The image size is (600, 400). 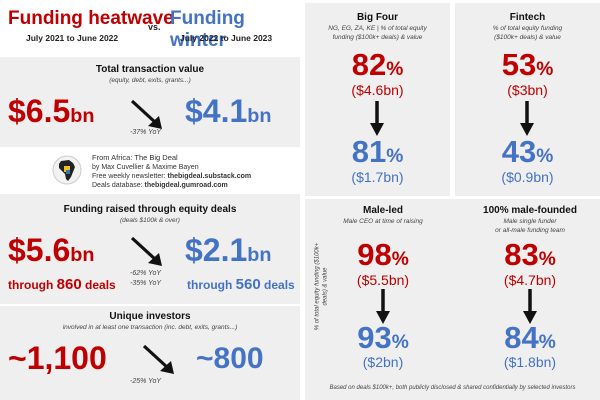 I want to click on equity-after: $2.1bn, so click(x=228, y=250).